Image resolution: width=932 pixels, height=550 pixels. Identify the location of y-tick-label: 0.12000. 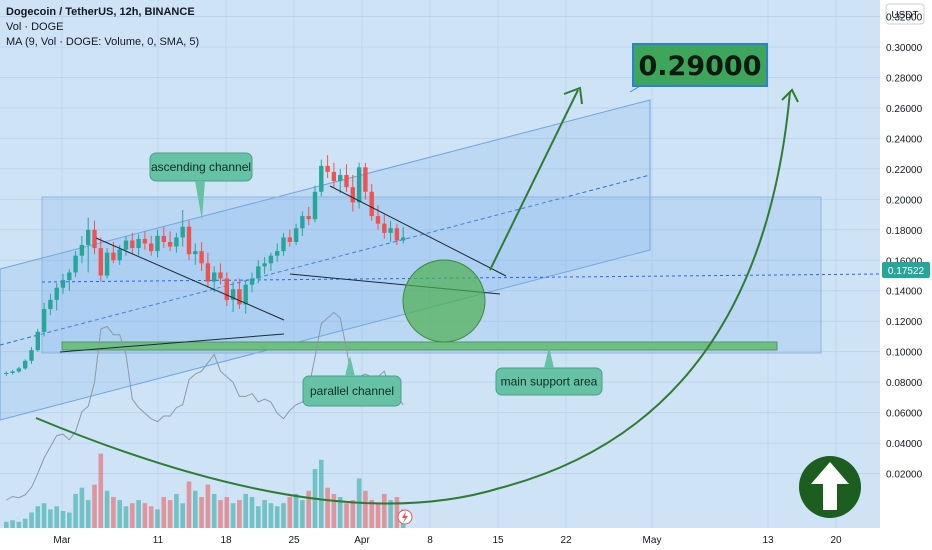
(904, 322).